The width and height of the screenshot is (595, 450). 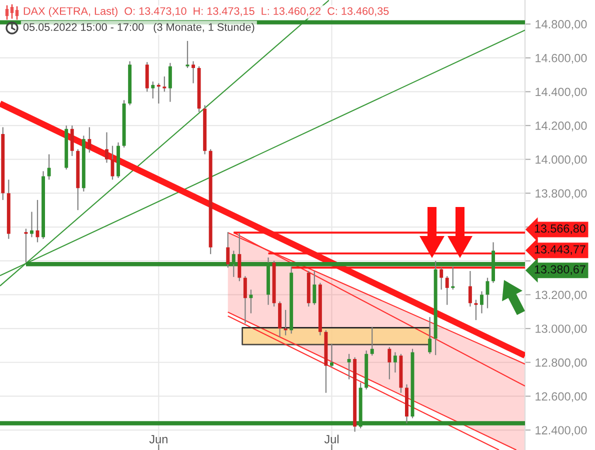 What do you see at coordinates (561, 25) in the screenshot?
I see `y-tick-label: 14.800,00` at bounding box center [561, 25].